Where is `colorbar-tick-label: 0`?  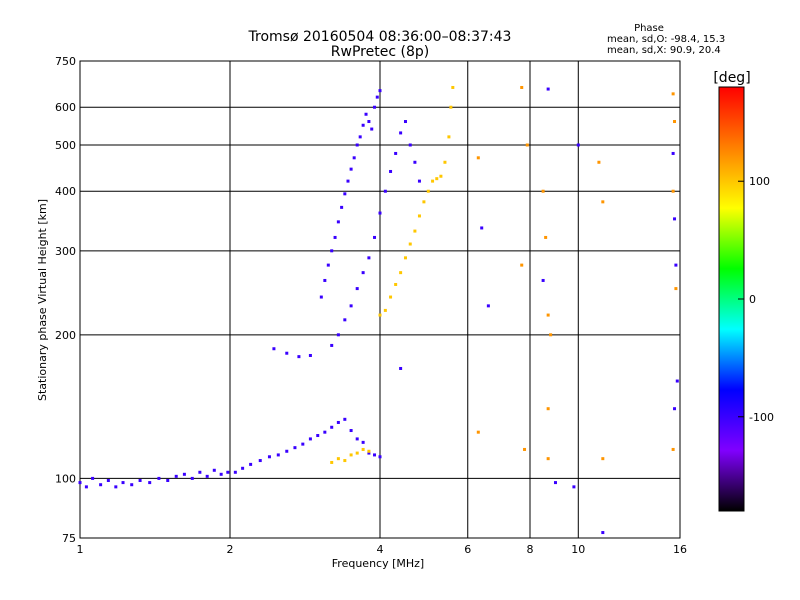
colorbar-tick-label: 0 is located at coordinates (752, 299).